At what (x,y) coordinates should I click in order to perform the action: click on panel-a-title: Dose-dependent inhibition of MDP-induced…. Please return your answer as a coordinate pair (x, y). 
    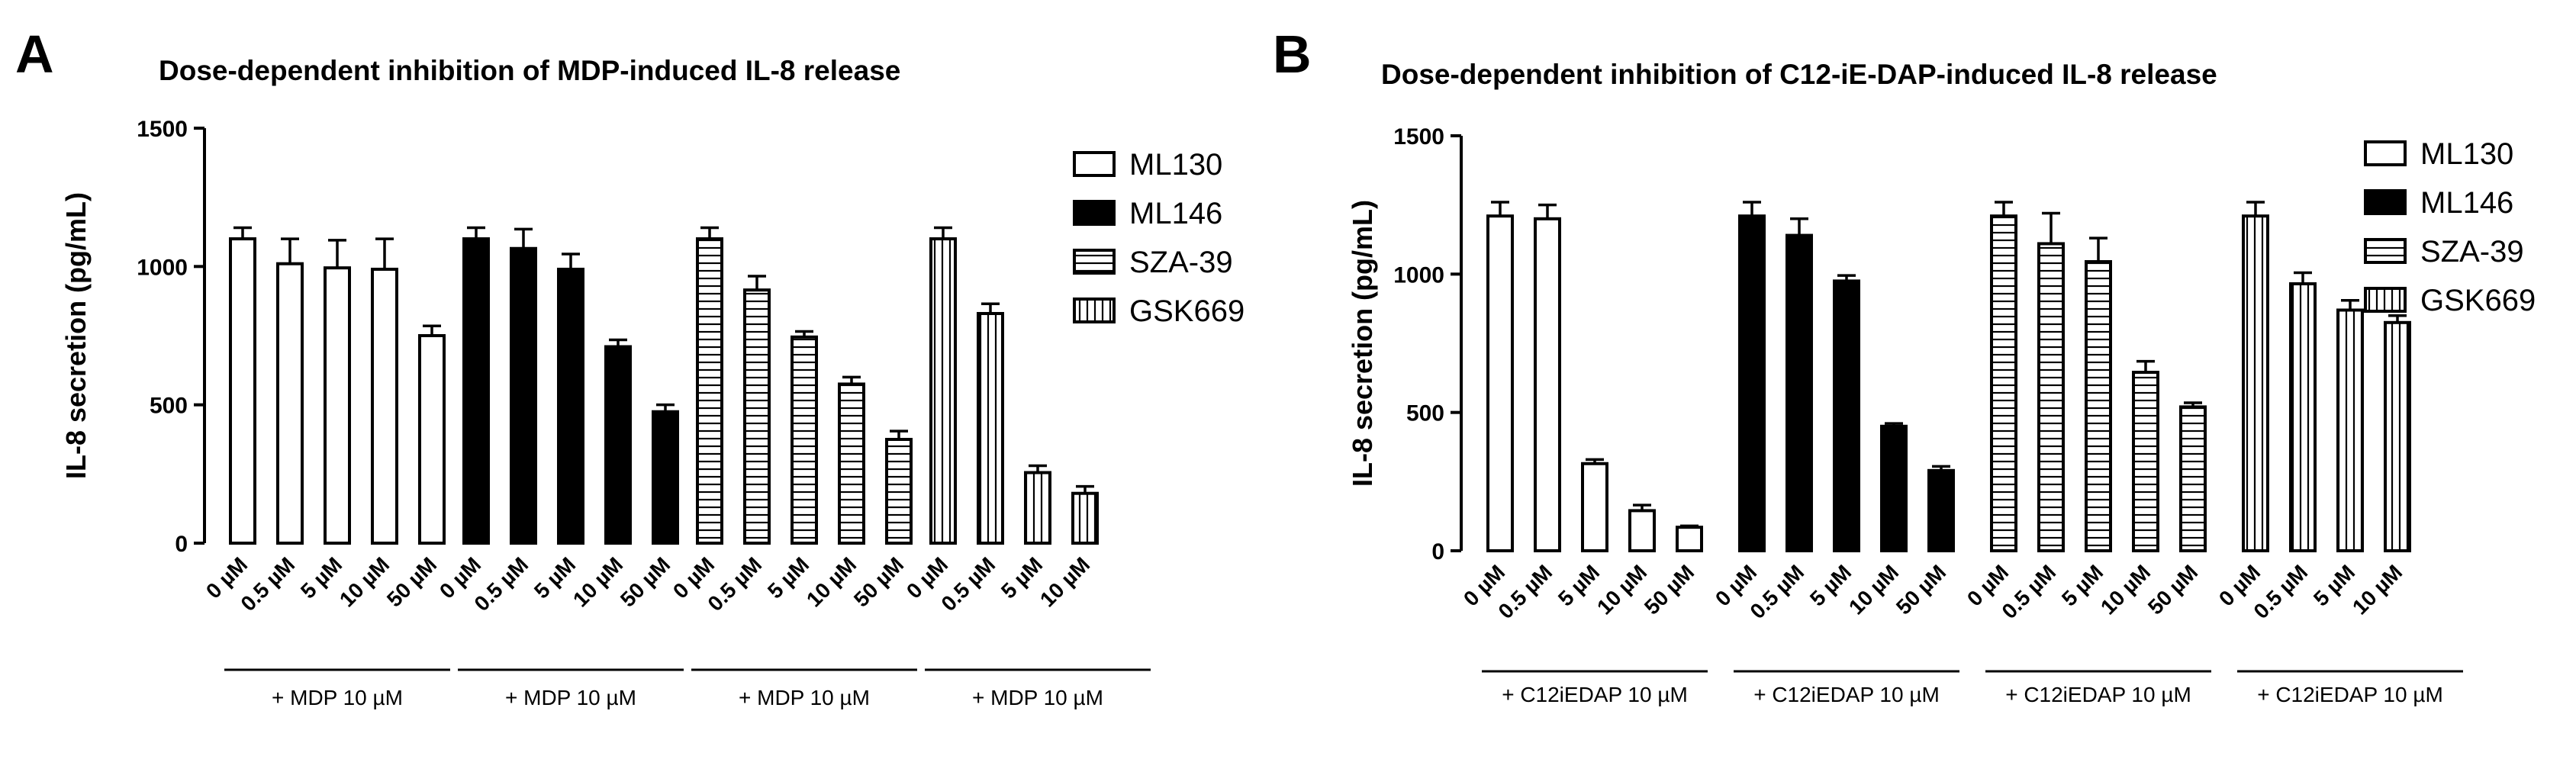
    Looking at the image, I should click on (529, 70).